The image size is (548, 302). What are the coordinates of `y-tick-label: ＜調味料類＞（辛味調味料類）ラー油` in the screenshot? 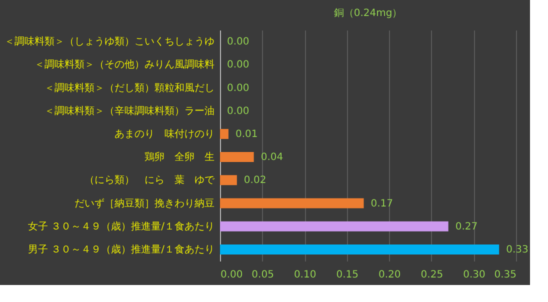 It's located at (129, 110).